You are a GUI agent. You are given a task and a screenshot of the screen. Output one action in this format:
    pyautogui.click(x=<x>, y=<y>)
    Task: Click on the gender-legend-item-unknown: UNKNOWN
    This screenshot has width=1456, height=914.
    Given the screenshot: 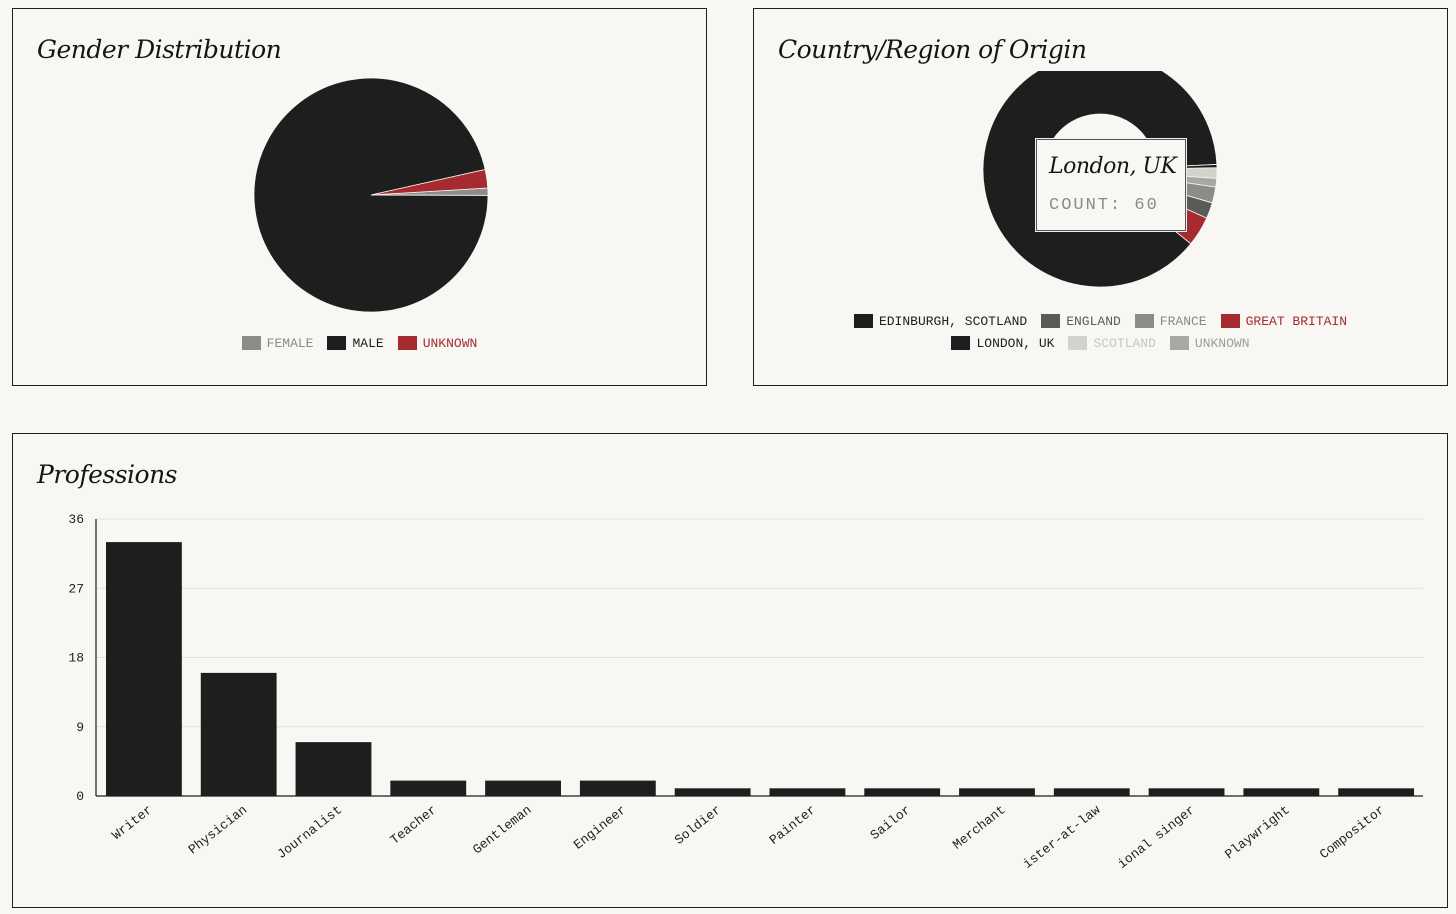 What is the action you would take?
    pyautogui.click(x=437, y=343)
    